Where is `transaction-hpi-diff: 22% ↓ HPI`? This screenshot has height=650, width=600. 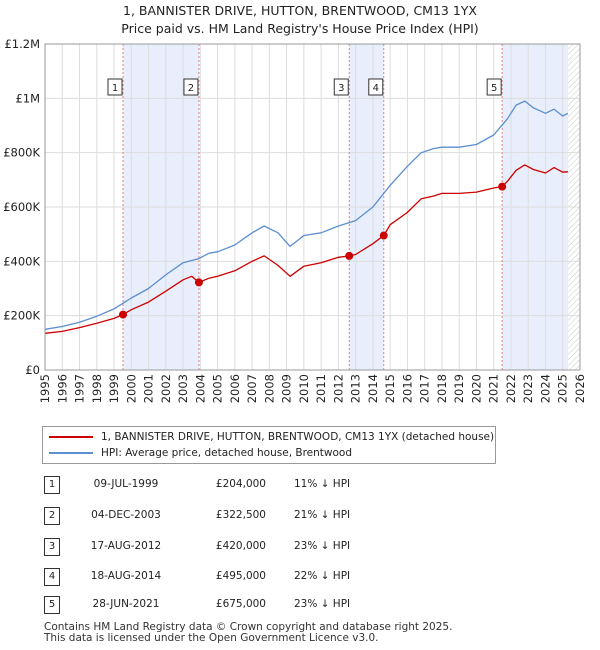 transaction-hpi-diff: 22% ↓ HPI is located at coordinates (322, 576).